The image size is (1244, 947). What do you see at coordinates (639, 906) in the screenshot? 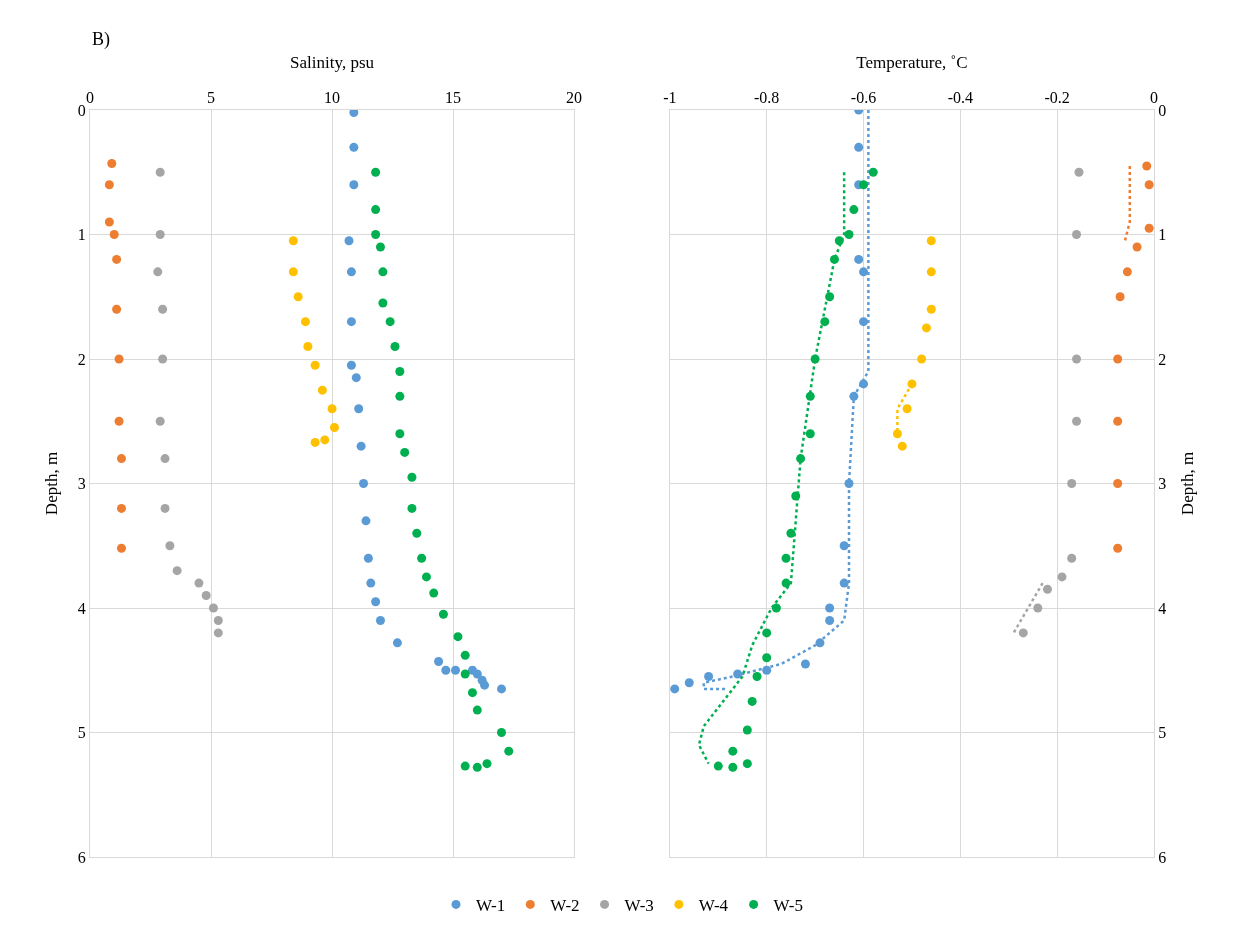
I see `legend-label: W-3` at bounding box center [639, 906].